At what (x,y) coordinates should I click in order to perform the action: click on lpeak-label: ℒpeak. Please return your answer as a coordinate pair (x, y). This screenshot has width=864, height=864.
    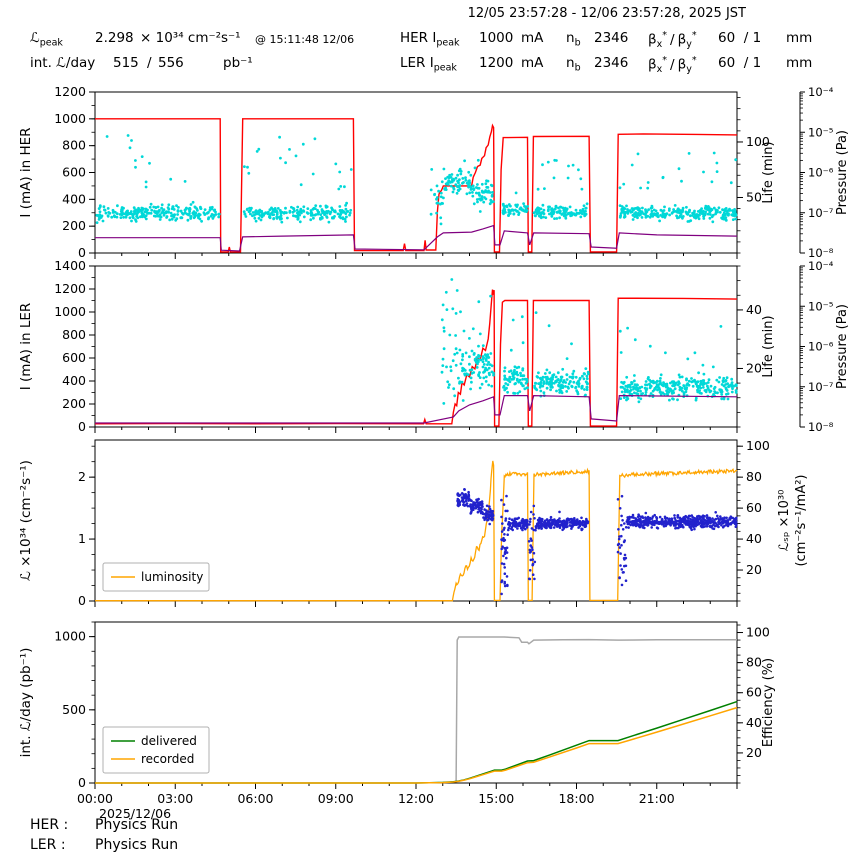
    Looking at the image, I should click on (46, 39).